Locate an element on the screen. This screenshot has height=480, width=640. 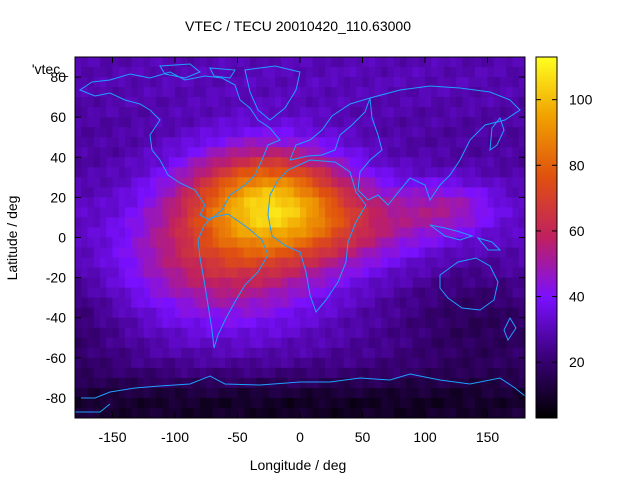
y-tick-label: 60 is located at coordinates (58, 117).